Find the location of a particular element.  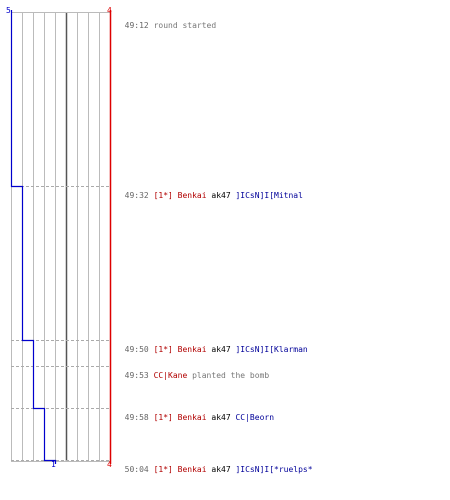

right-team-end-count: 4 is located at coordinates (109, 465).